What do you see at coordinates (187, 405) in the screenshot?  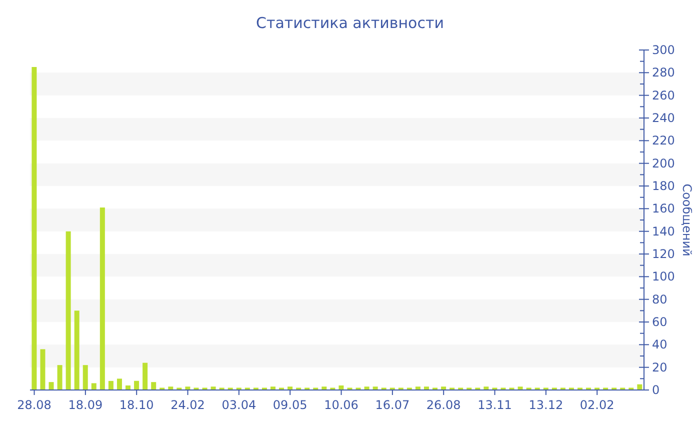 I see `x-tick-label: 24.02` at bounding box center [187, 405].